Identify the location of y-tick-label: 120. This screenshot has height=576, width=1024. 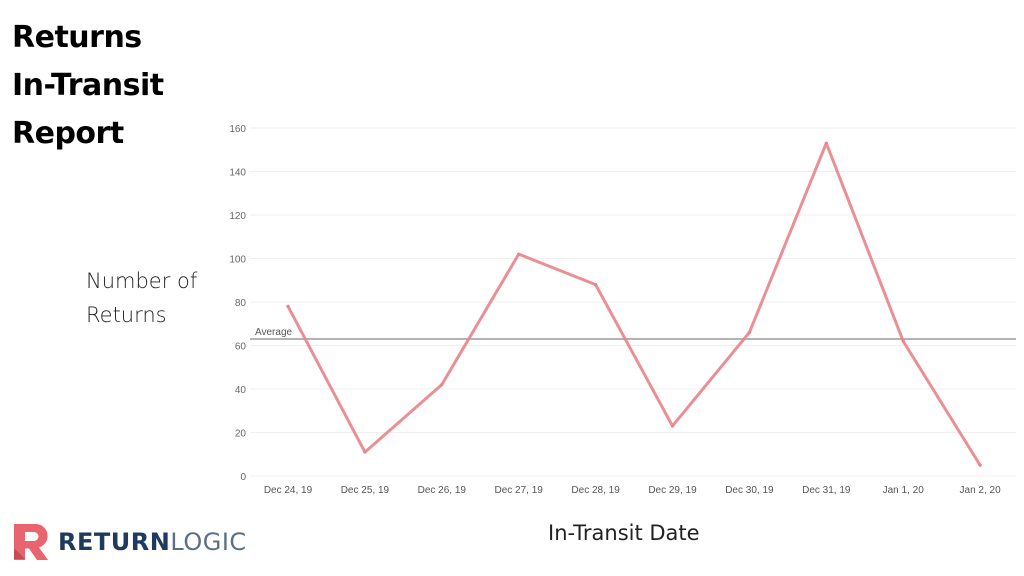
(237, 216).